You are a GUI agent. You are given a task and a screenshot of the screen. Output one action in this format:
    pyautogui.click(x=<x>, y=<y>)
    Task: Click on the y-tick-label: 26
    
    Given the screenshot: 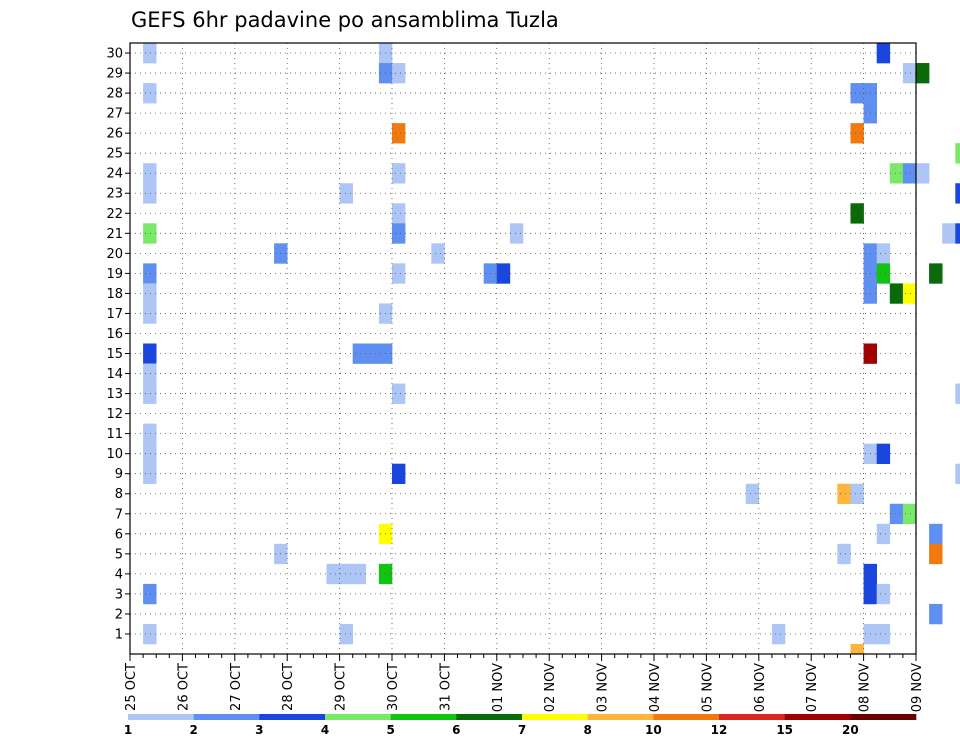 What is the action you would take?
    pyautogui.click(x=114, y=134)
    